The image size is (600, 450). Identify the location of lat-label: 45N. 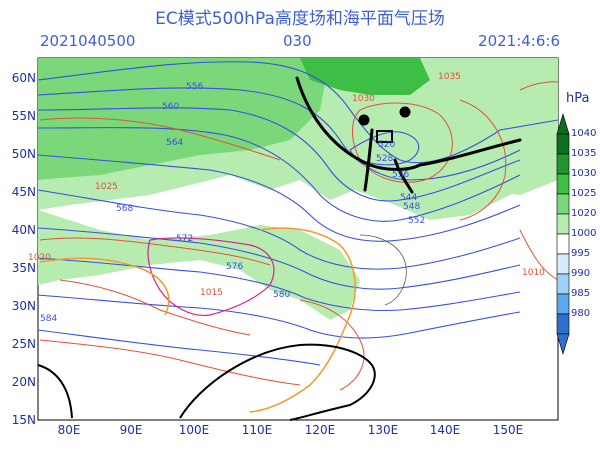
(23, 192).